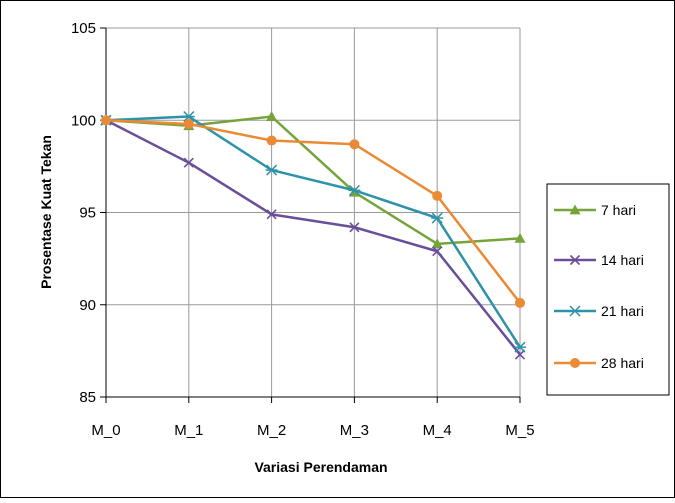 The width and height of the screenshot is (675, 503). I want to click on x-tick-label: M_3, so click(354, 430).